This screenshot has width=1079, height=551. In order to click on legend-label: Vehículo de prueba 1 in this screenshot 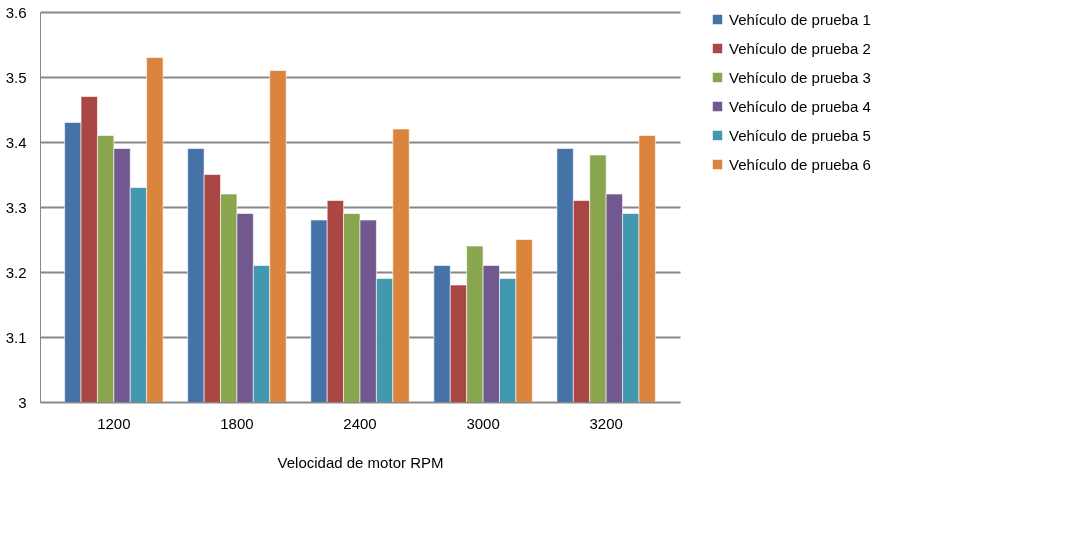, I will do `click(800, 19)`.